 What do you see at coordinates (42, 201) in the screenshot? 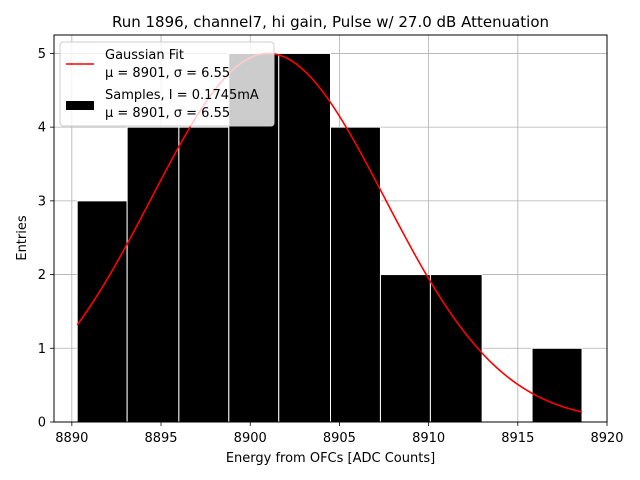
I see `y-tick-label-3: 3` at bounding box center [42, 201].